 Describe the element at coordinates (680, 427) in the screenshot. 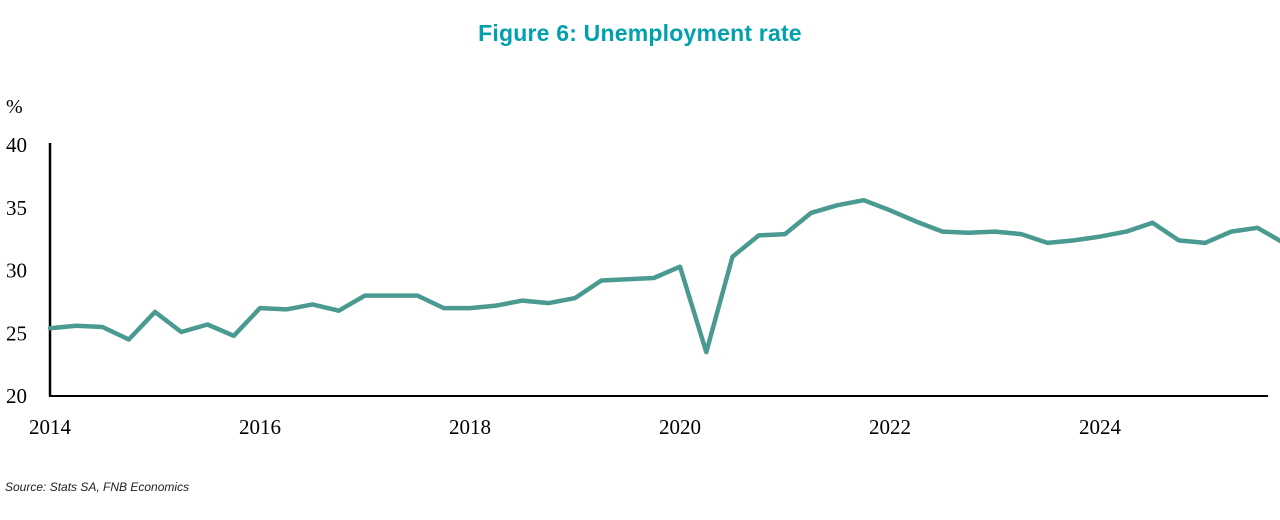

I see `x-tick-label: 2020` at that location.